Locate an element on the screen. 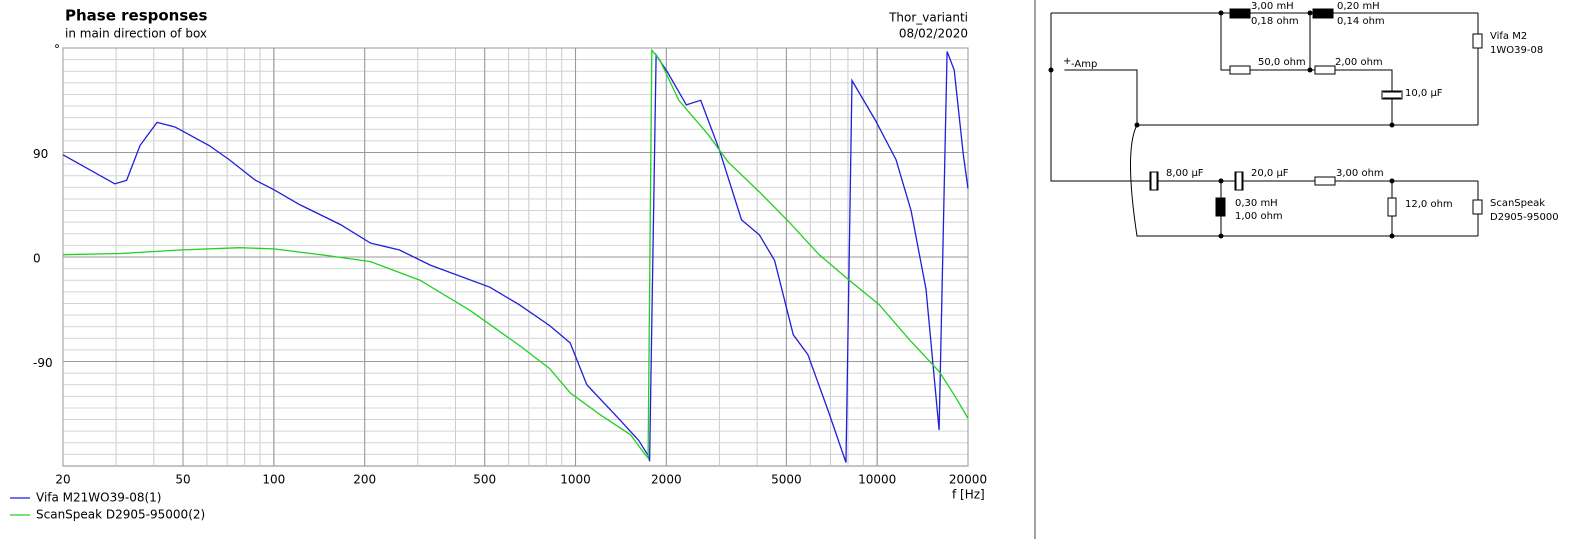 This screenshot has width=1584, height=539. component-label: 0,20 mH is located at coordinates (1358, 6).